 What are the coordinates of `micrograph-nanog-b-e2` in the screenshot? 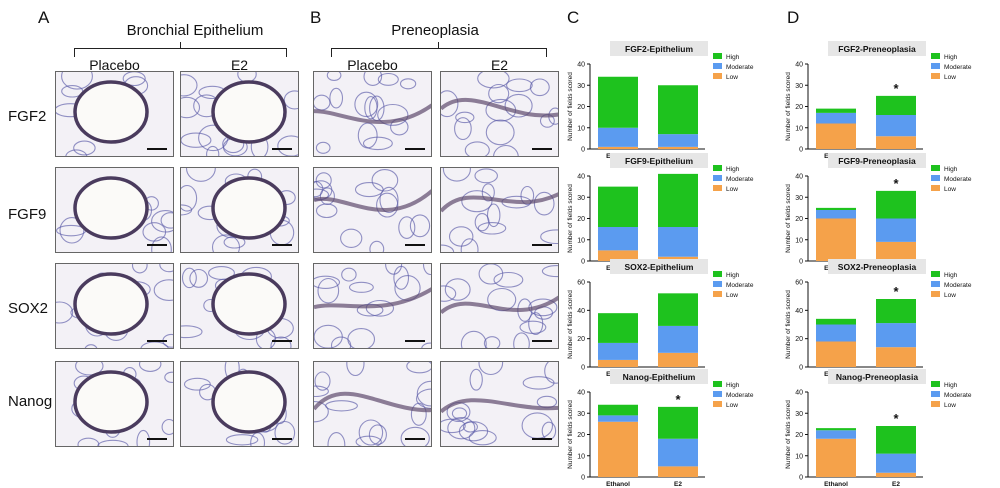 It's located at (499, 404).